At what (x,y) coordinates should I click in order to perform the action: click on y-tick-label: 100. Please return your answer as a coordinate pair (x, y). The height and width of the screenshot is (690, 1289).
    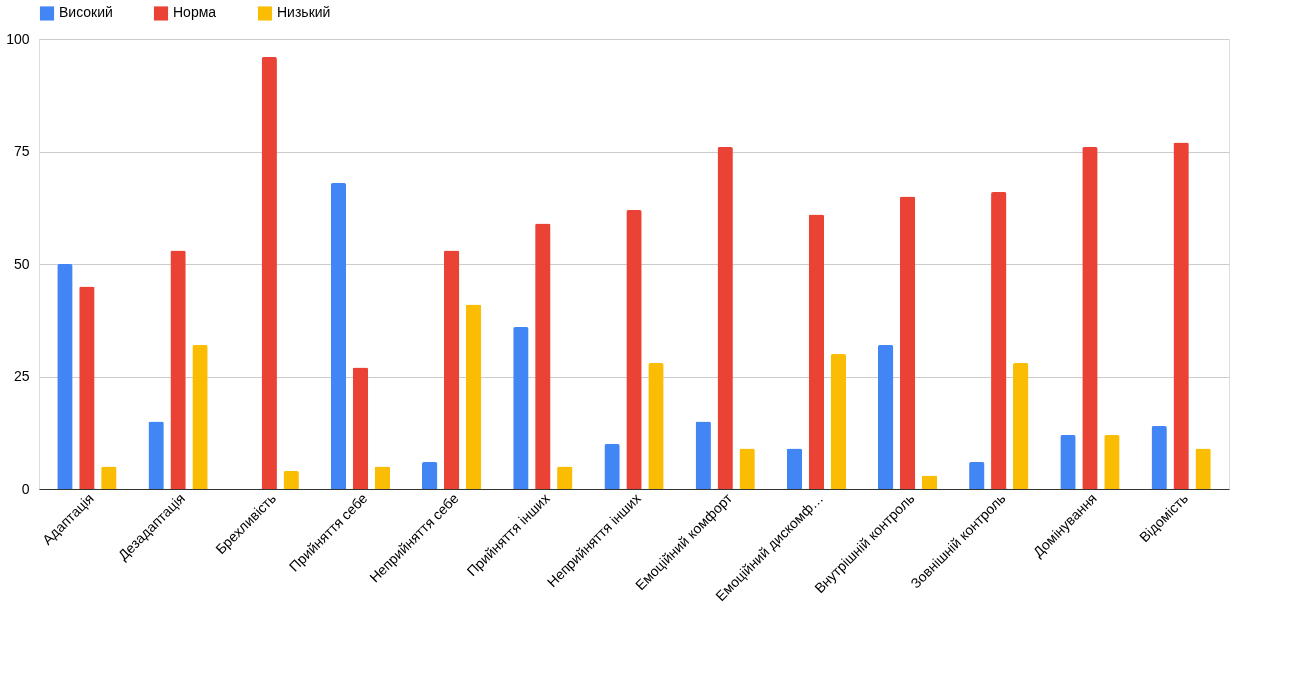
    Looking at the image, I should click on (18, 38).